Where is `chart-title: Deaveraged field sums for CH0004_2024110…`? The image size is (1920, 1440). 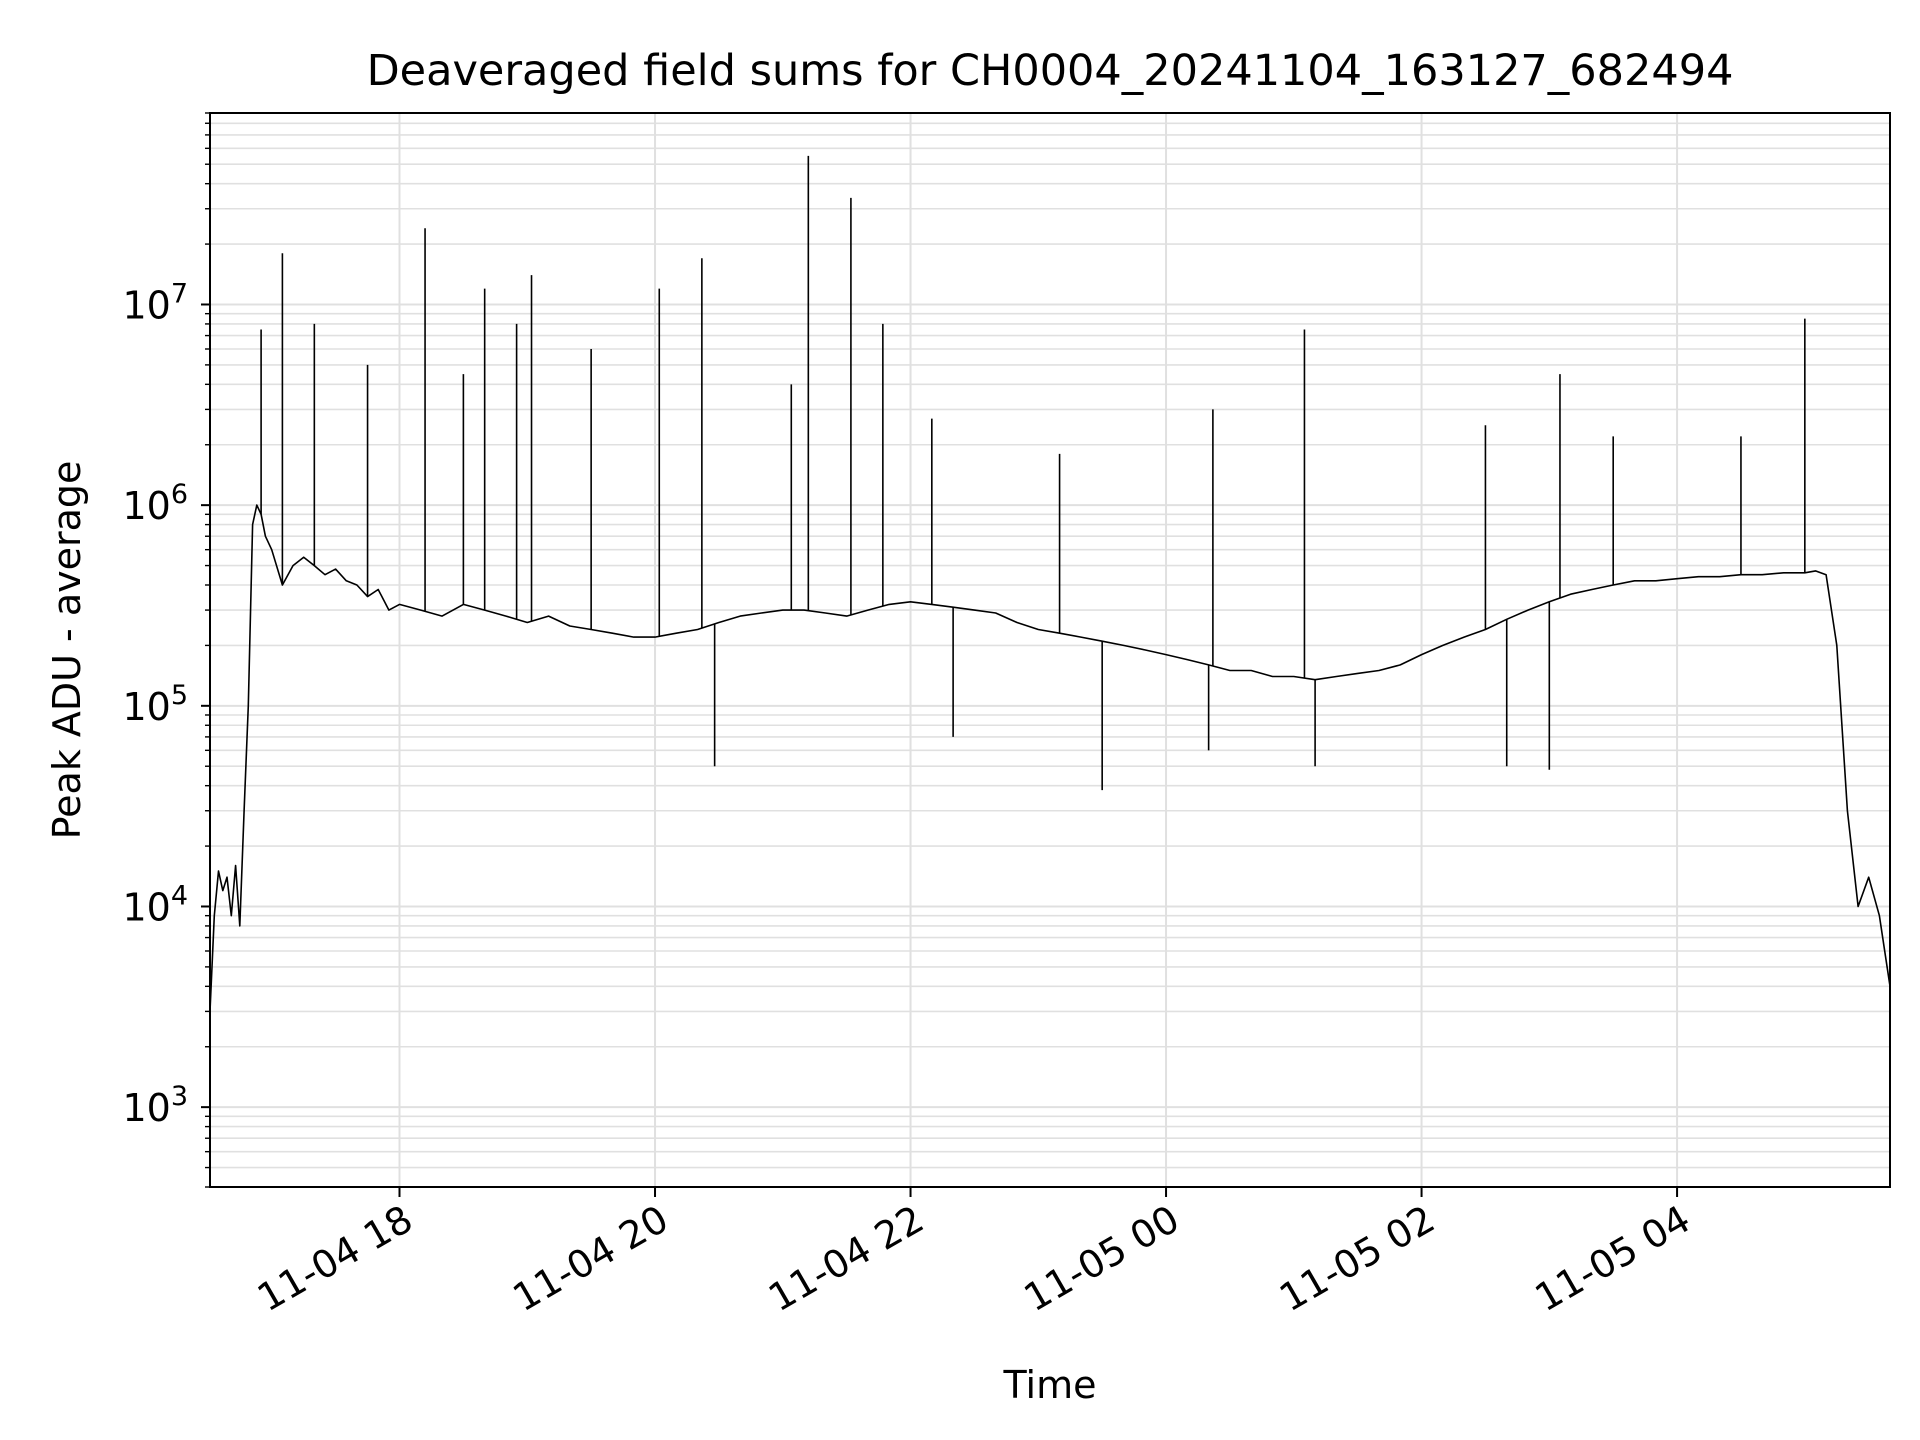
chart-title: Deaveraged field sums for CH0004_2024110… is located at coordinates (1050, 71).